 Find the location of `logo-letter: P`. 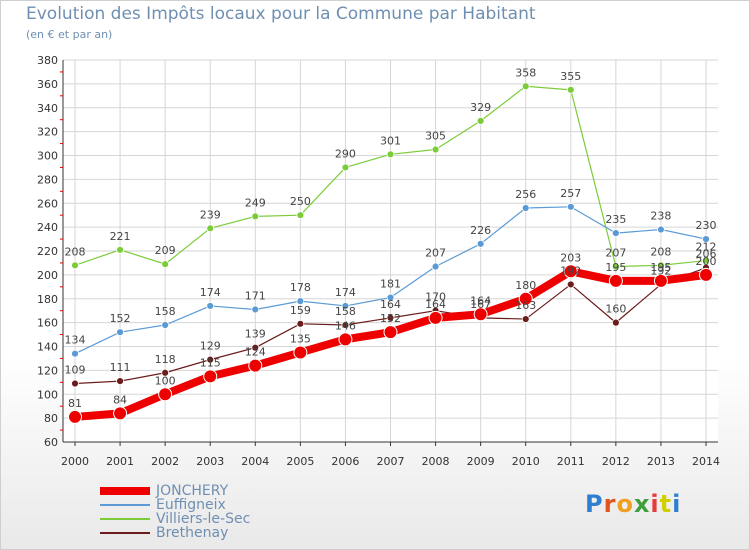

logo-letter: P is located at coordinates (594, 504).